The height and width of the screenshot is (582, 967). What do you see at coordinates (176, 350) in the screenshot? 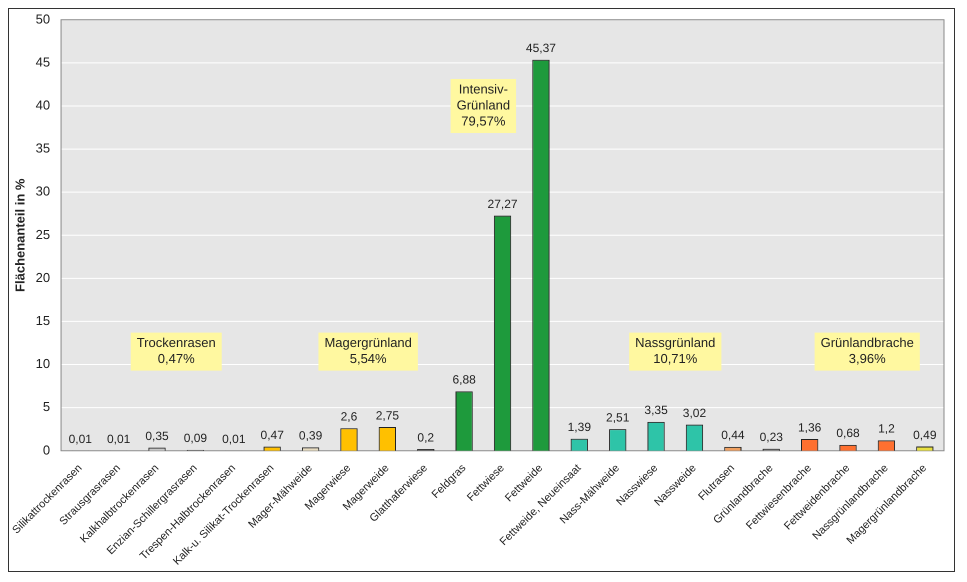
I see `annotation: Trockenrasen 0,47%` at bounding box center [176, 350].